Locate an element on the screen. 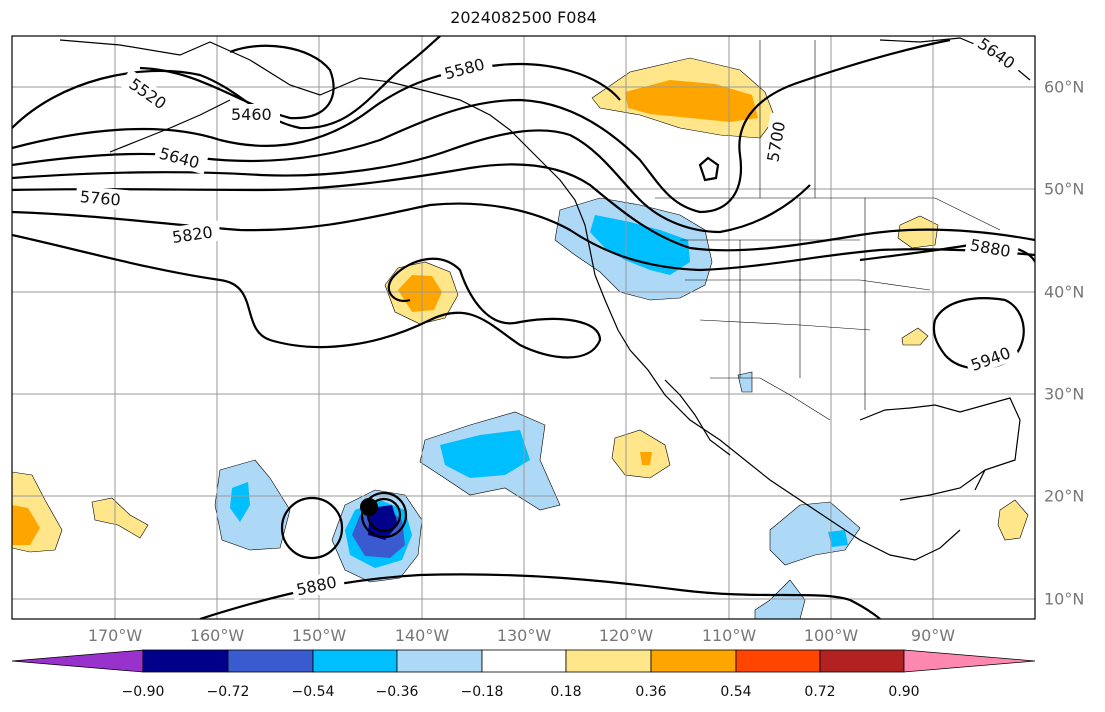 This screenshot has height=712, width=1105. lon-label: 90°W is located at coordinates (933, 635).